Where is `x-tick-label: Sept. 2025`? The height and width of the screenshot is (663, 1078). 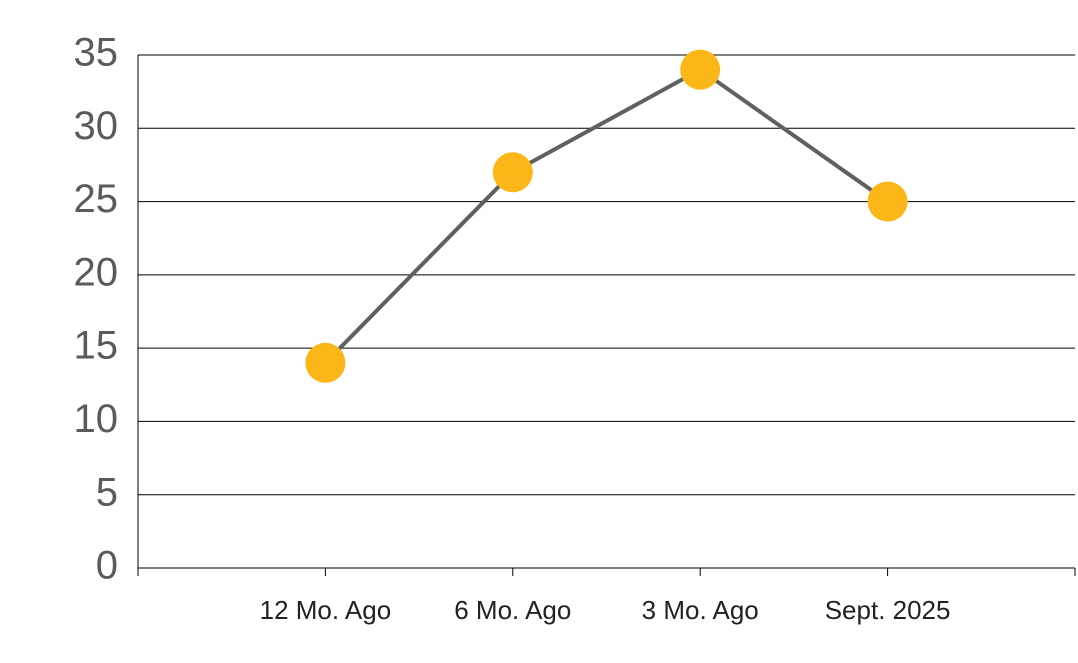
x-tick-label: Sept. 2025 is located at coordinates (888, 610).